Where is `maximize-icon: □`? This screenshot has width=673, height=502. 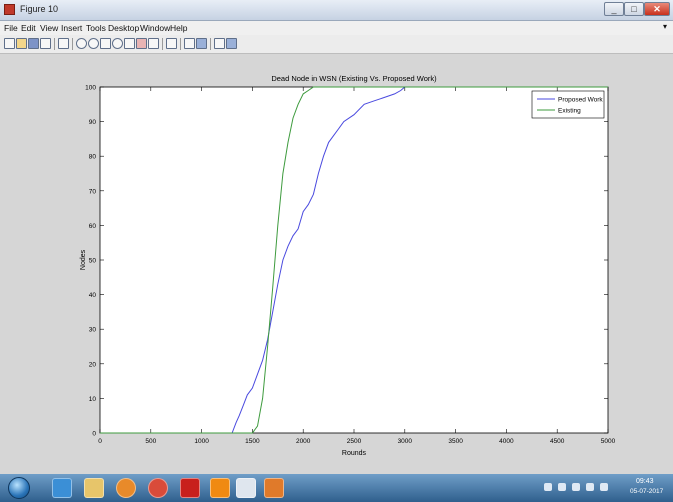 maximize-icon: □ is located at coordinates (634, 9).